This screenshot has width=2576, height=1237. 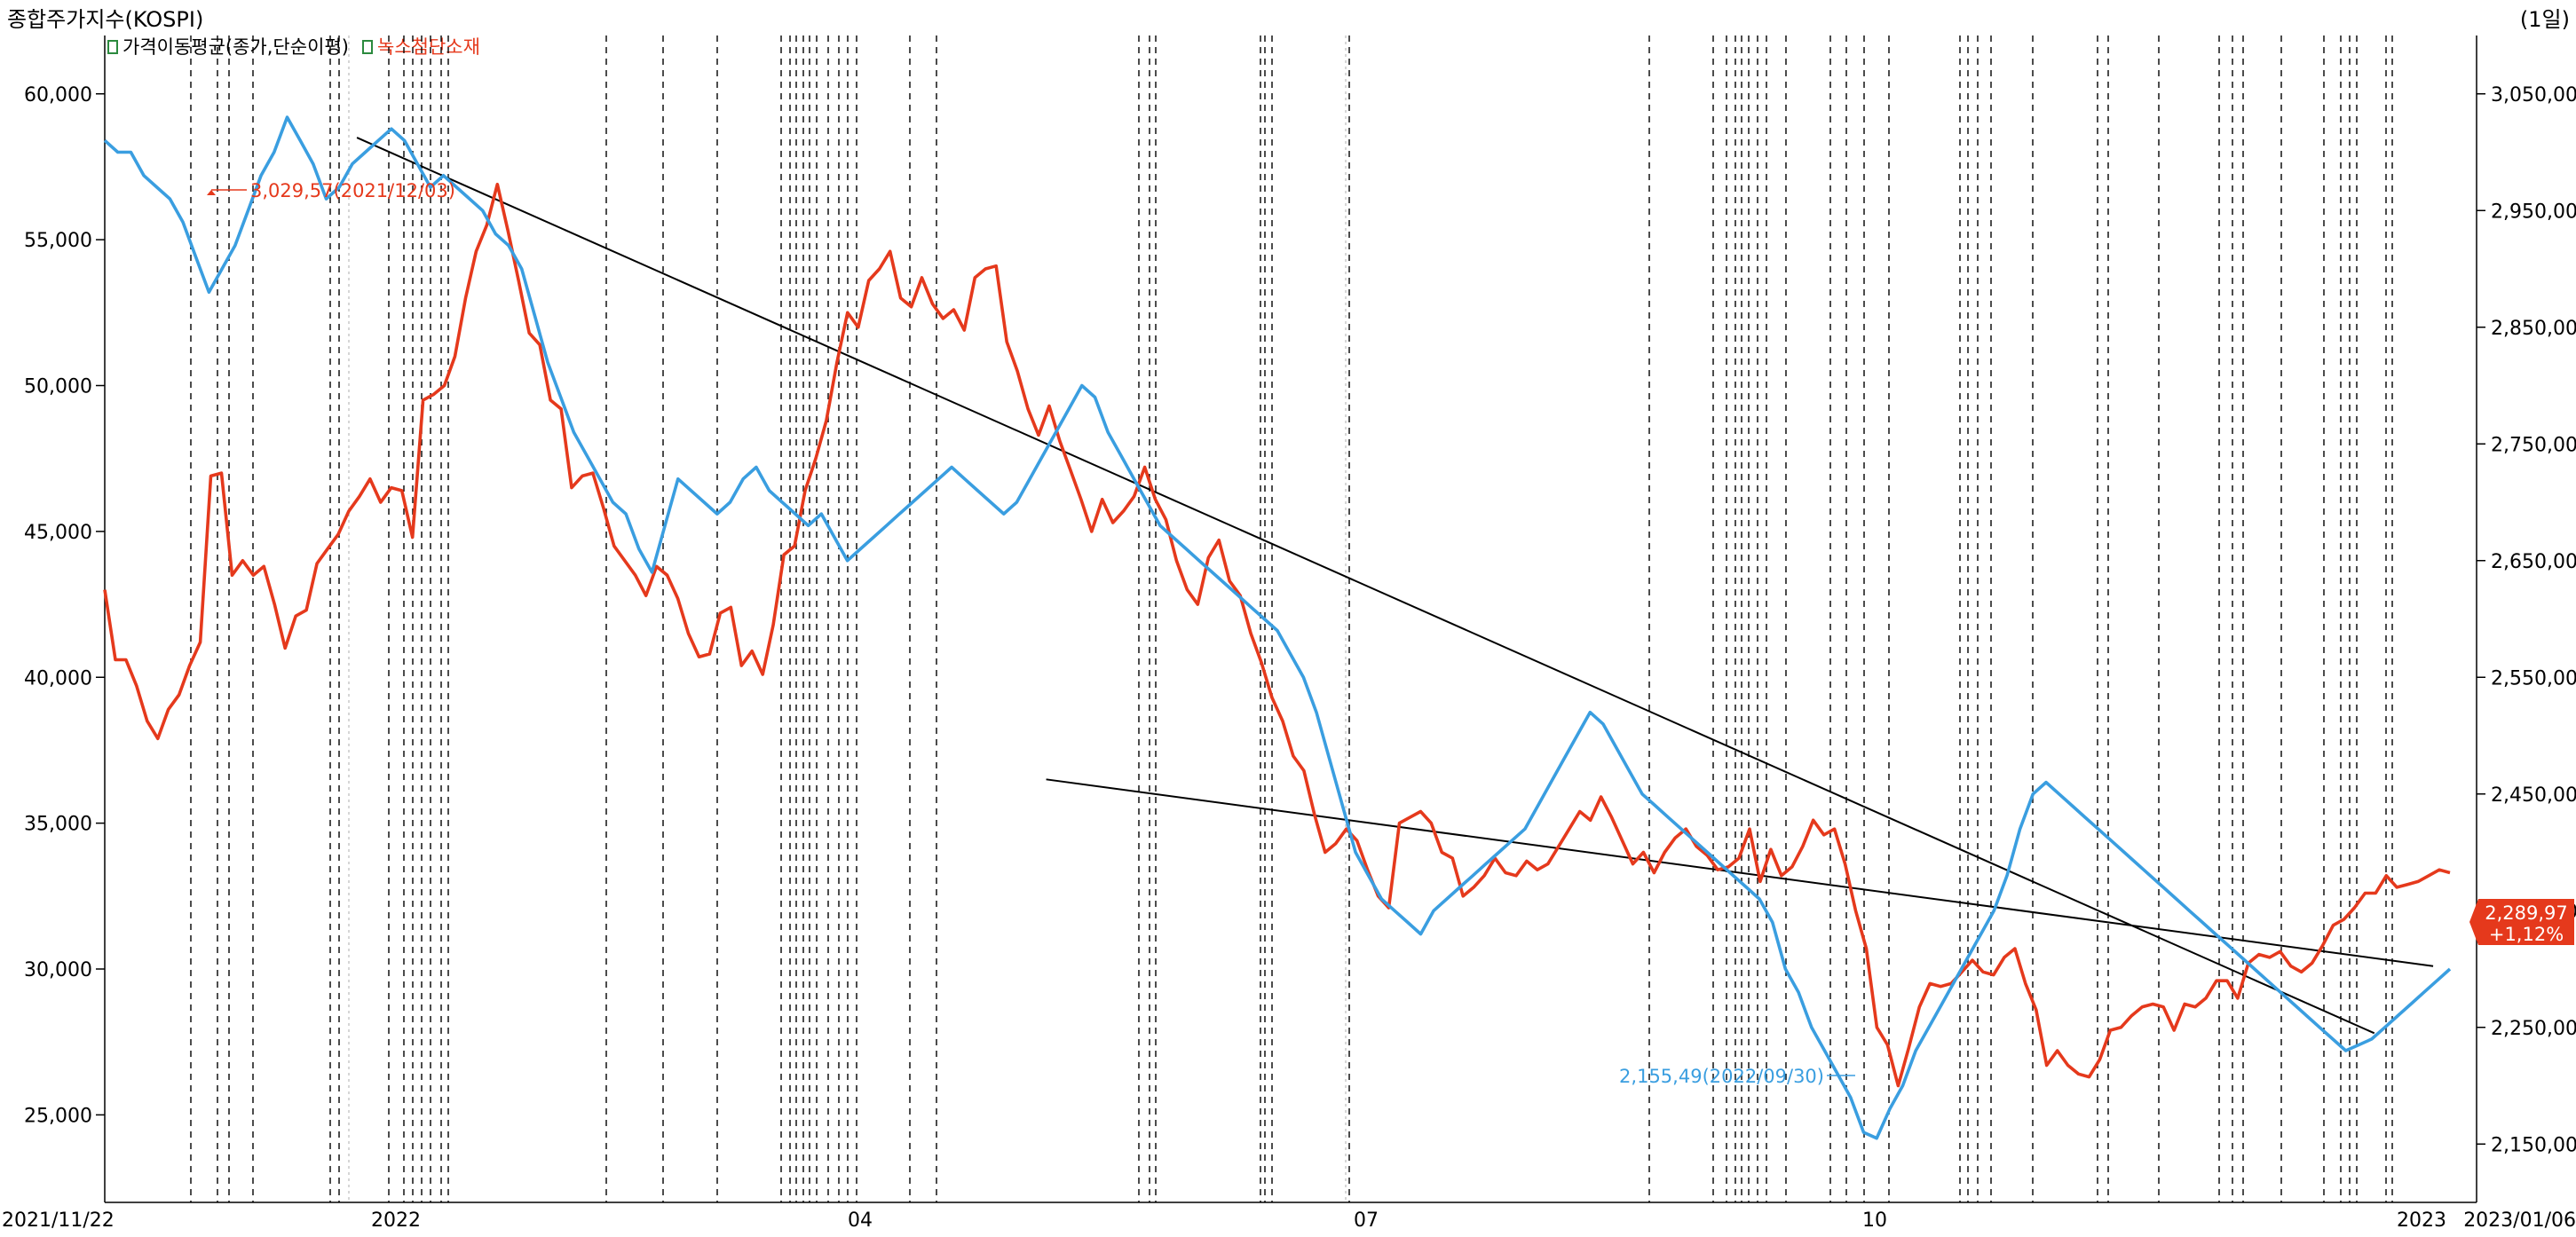 What do you see at coordinates (1740, 872) in the screenshot?
I see `trendline` at bounding box center [1740, 872].